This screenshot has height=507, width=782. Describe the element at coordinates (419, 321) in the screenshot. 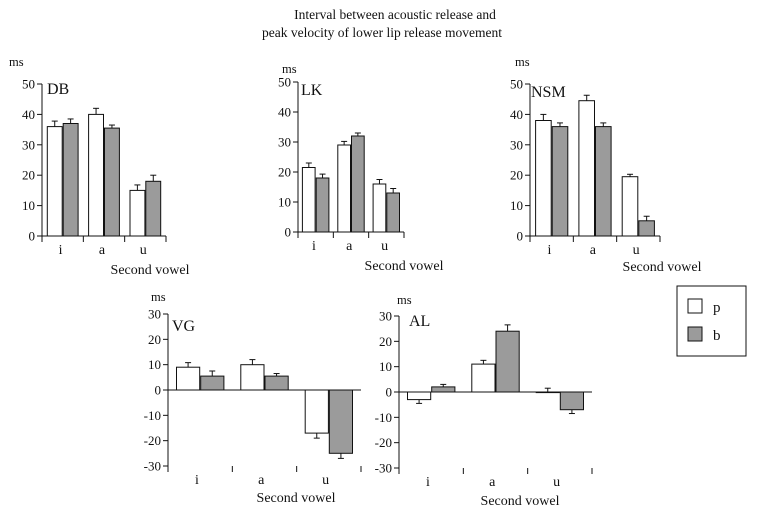

I see `al-panel-label: AL` at that location.